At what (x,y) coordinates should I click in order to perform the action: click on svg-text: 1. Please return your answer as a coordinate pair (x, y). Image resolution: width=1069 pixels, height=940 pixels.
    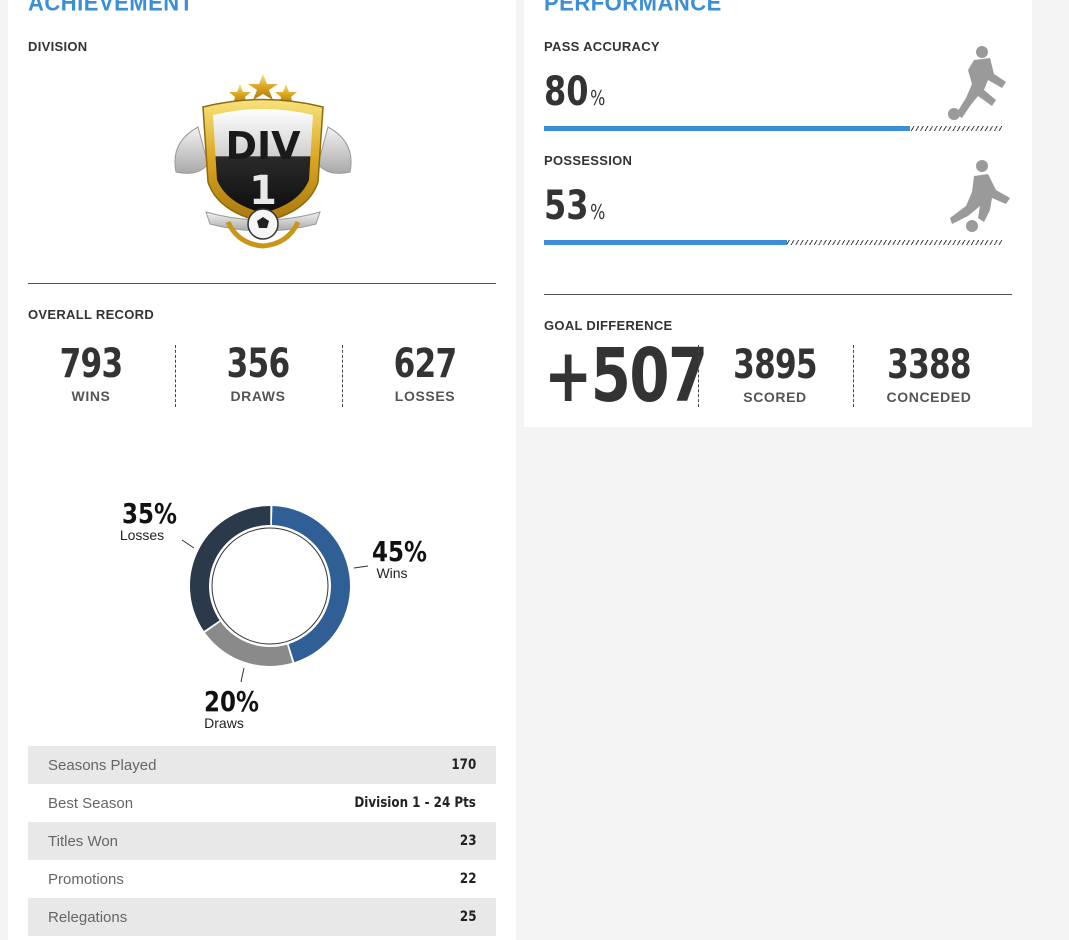
    Looking at the image, I should click on (263, 191).